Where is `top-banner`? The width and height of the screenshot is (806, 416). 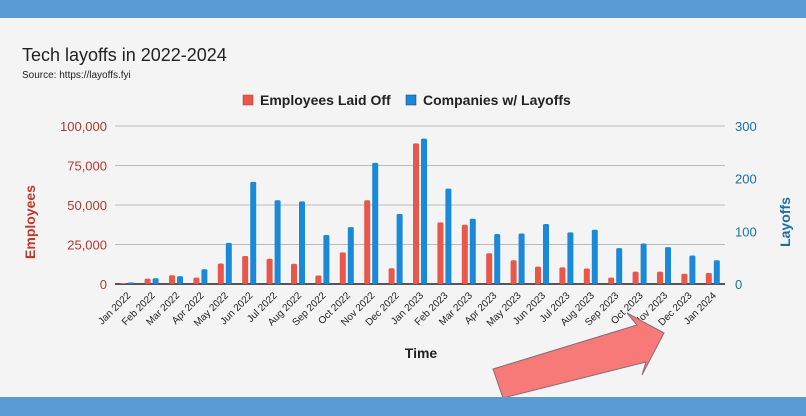
top-banner is located at coordinates (403, 9).